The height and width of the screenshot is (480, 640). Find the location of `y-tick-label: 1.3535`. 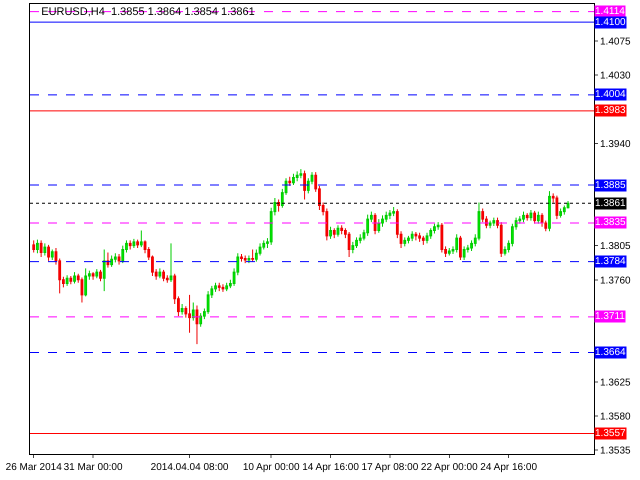

y-tick-label: 1.3535 is located at coordinates (616, 451).